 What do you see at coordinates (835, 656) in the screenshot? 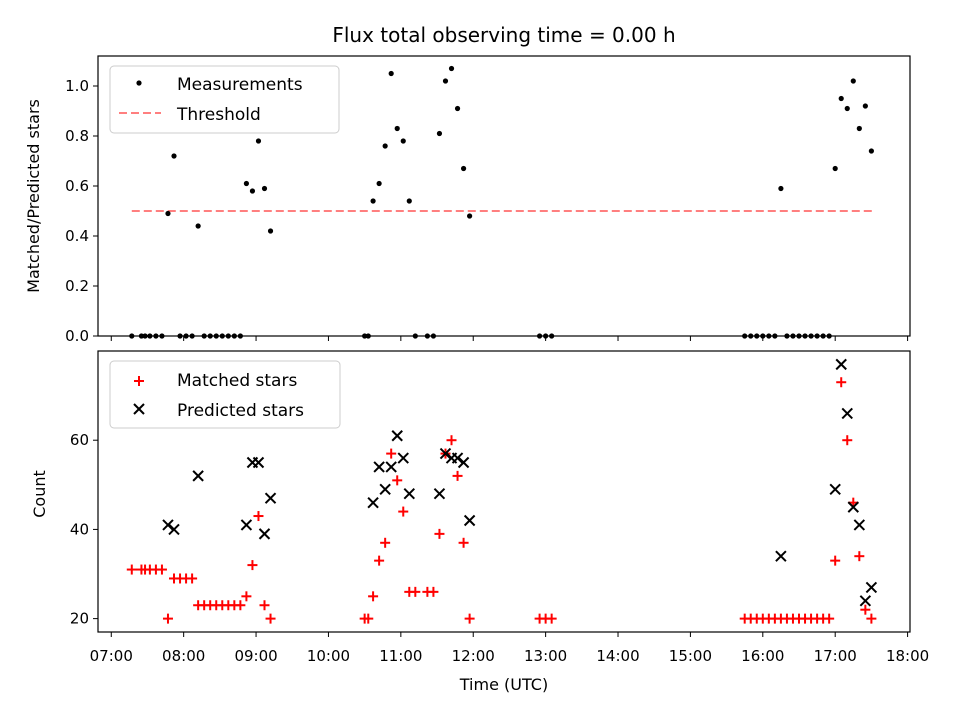
I see `x-tick-label: 17:00` at bounding box center [835, 656].